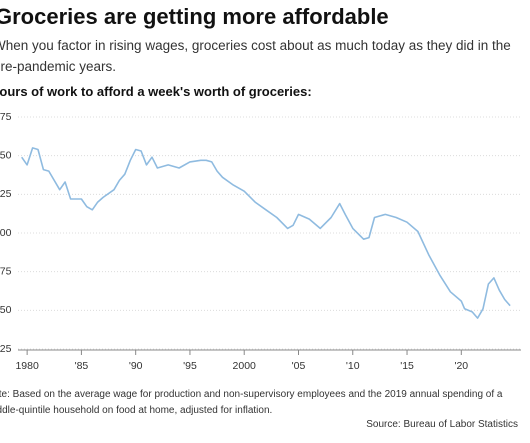  Describe the element at coordinates (353, 366) in the screenshot. I see `x-tick-label: '10` at that location.